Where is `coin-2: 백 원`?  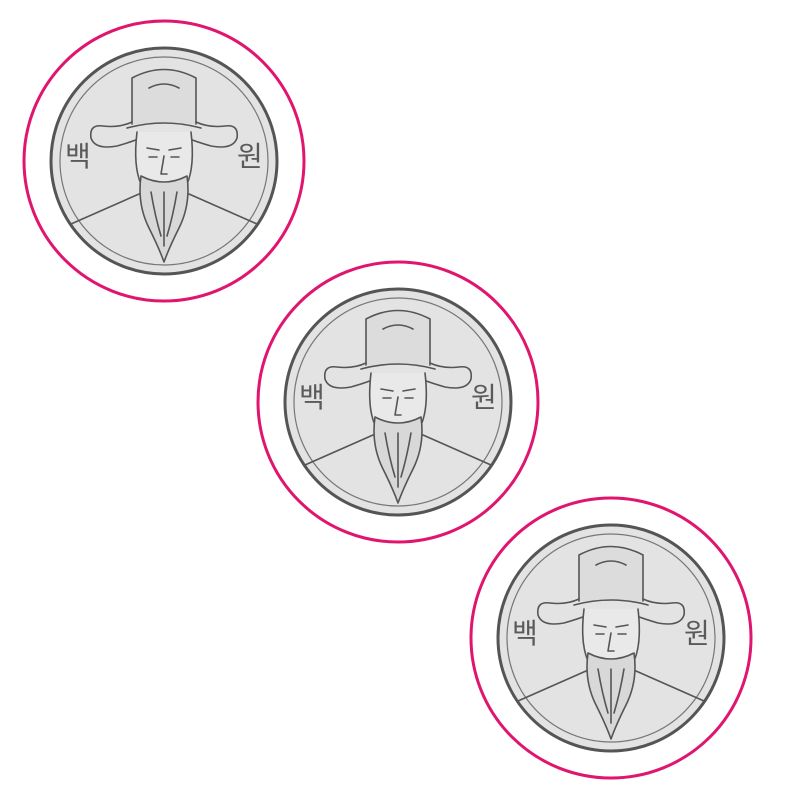
coin-2: 백 원 is located at coordinates (398, 402).